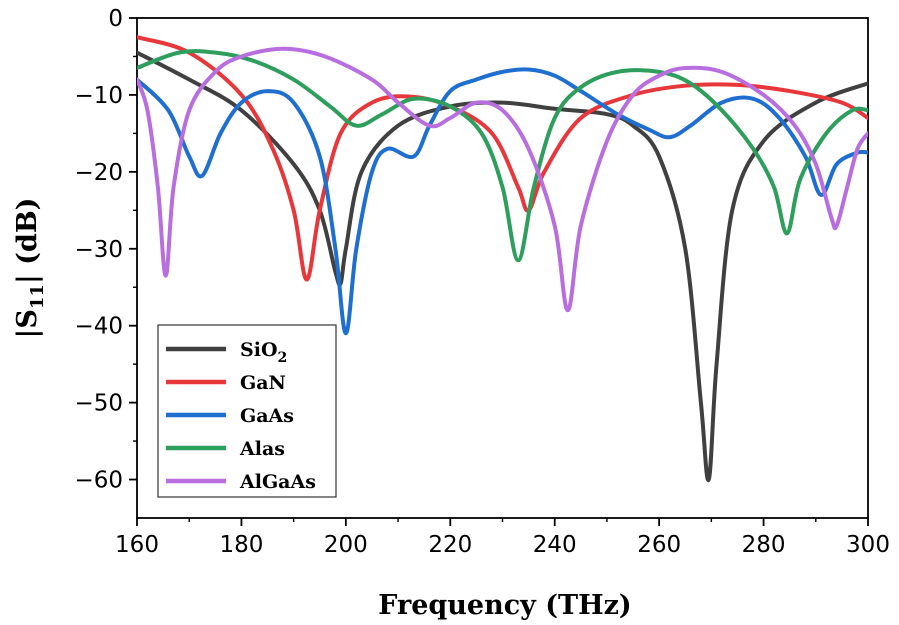  What do you see at coordinates (868, 545) in the screenshot?
I see `x-tick-label: 300` at bounding box center [868, 545].